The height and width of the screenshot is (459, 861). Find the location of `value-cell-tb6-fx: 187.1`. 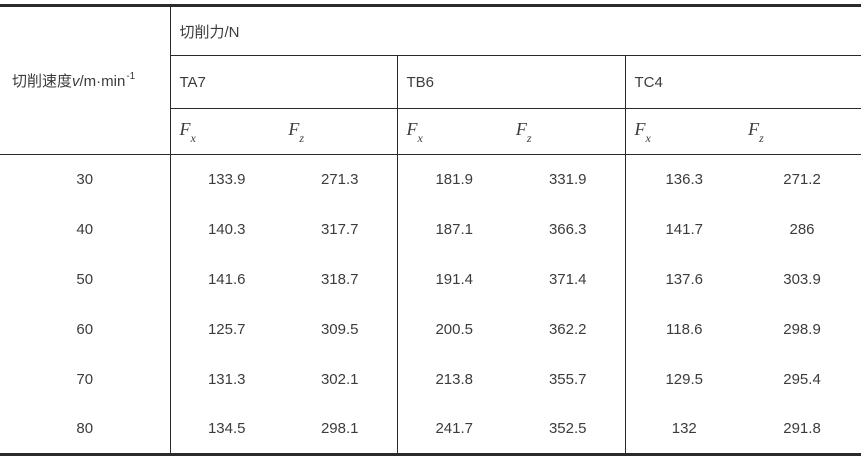

value-cell-tb6-fx: 187.1 is located at coordinates (453, 229).